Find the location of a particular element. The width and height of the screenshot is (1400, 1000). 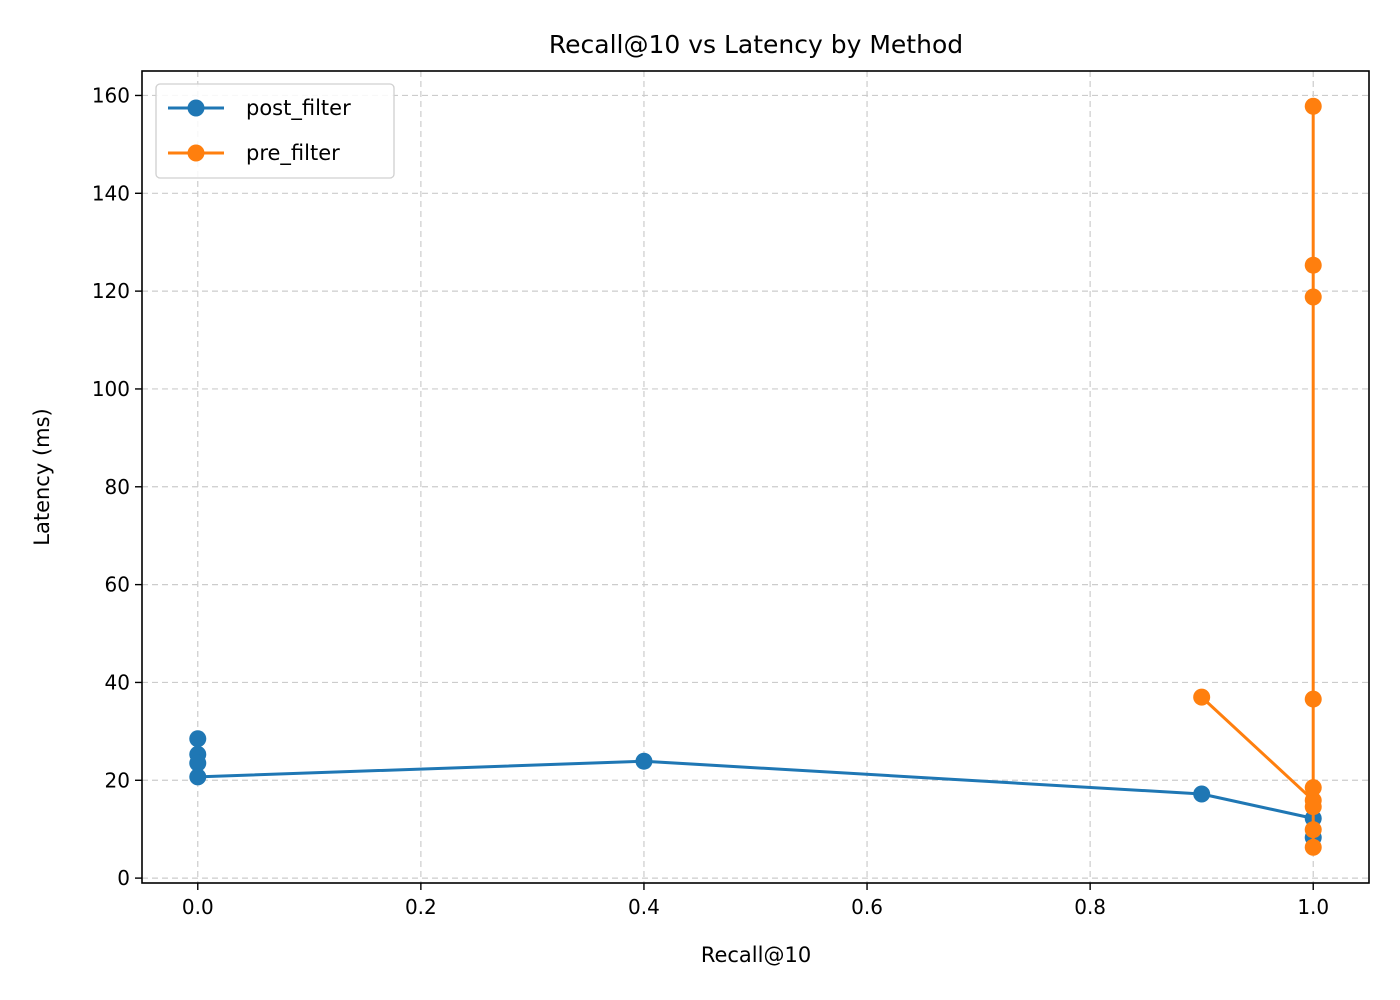

x-tick-label: 0.8 is located at coordinates (1090, 907).